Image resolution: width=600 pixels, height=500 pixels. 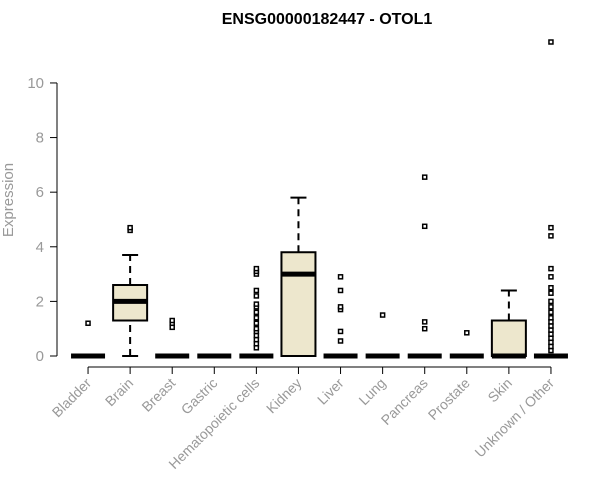 What do you see at coordinates (40, 301) in the screenshot?
I see `y-tick-label: 2` at bounding box center [40, 301].